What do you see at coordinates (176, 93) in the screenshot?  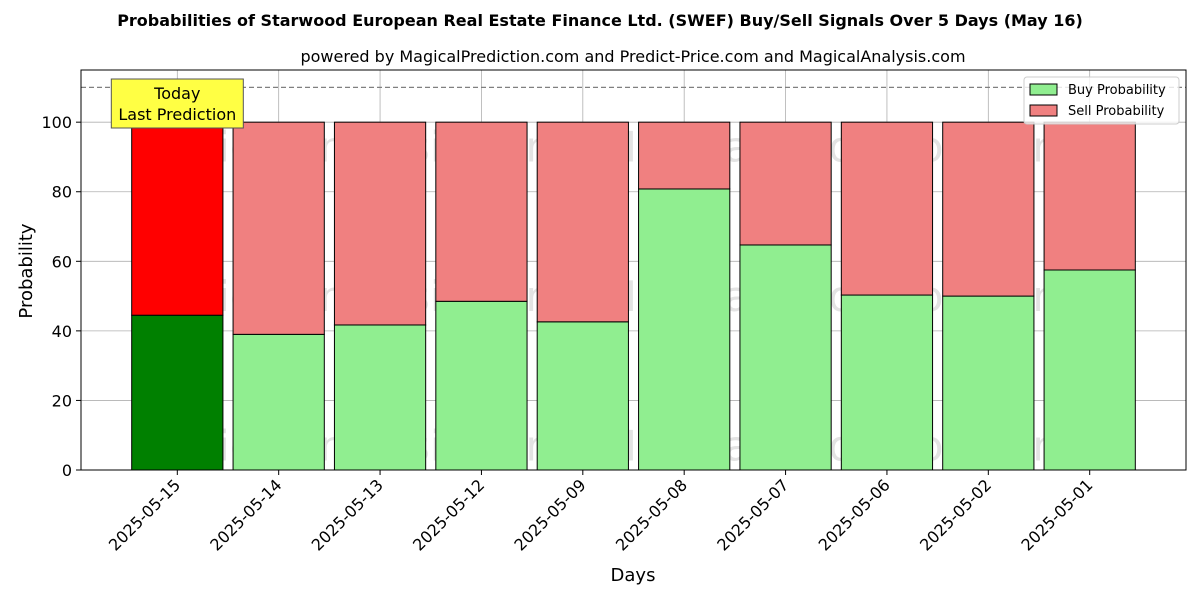 I see `annotation-line: Today` at bounding box center [176, 93].